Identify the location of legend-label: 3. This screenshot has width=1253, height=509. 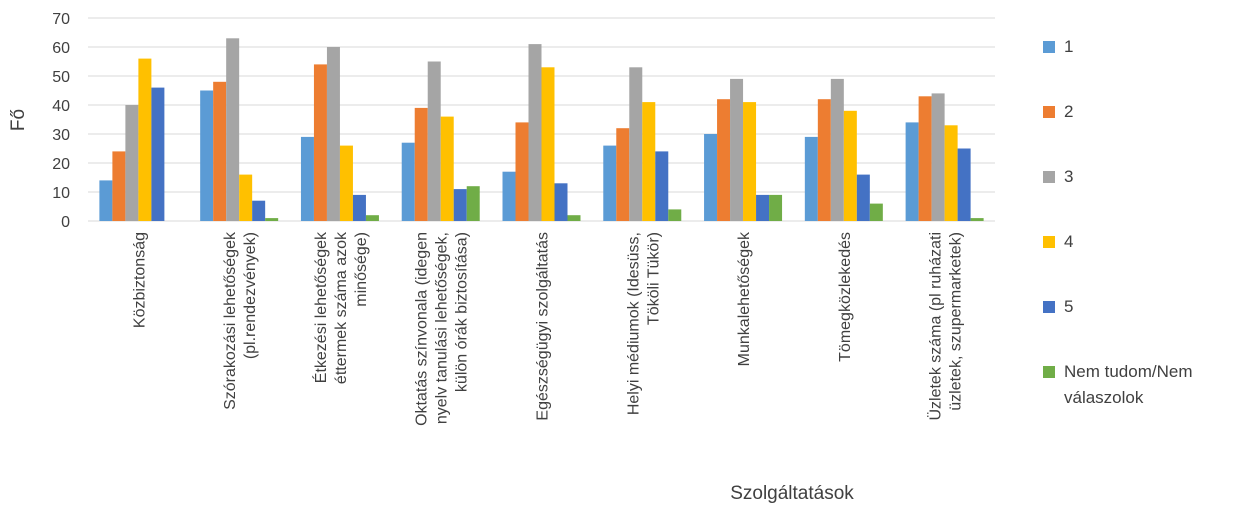
(1069, 176).